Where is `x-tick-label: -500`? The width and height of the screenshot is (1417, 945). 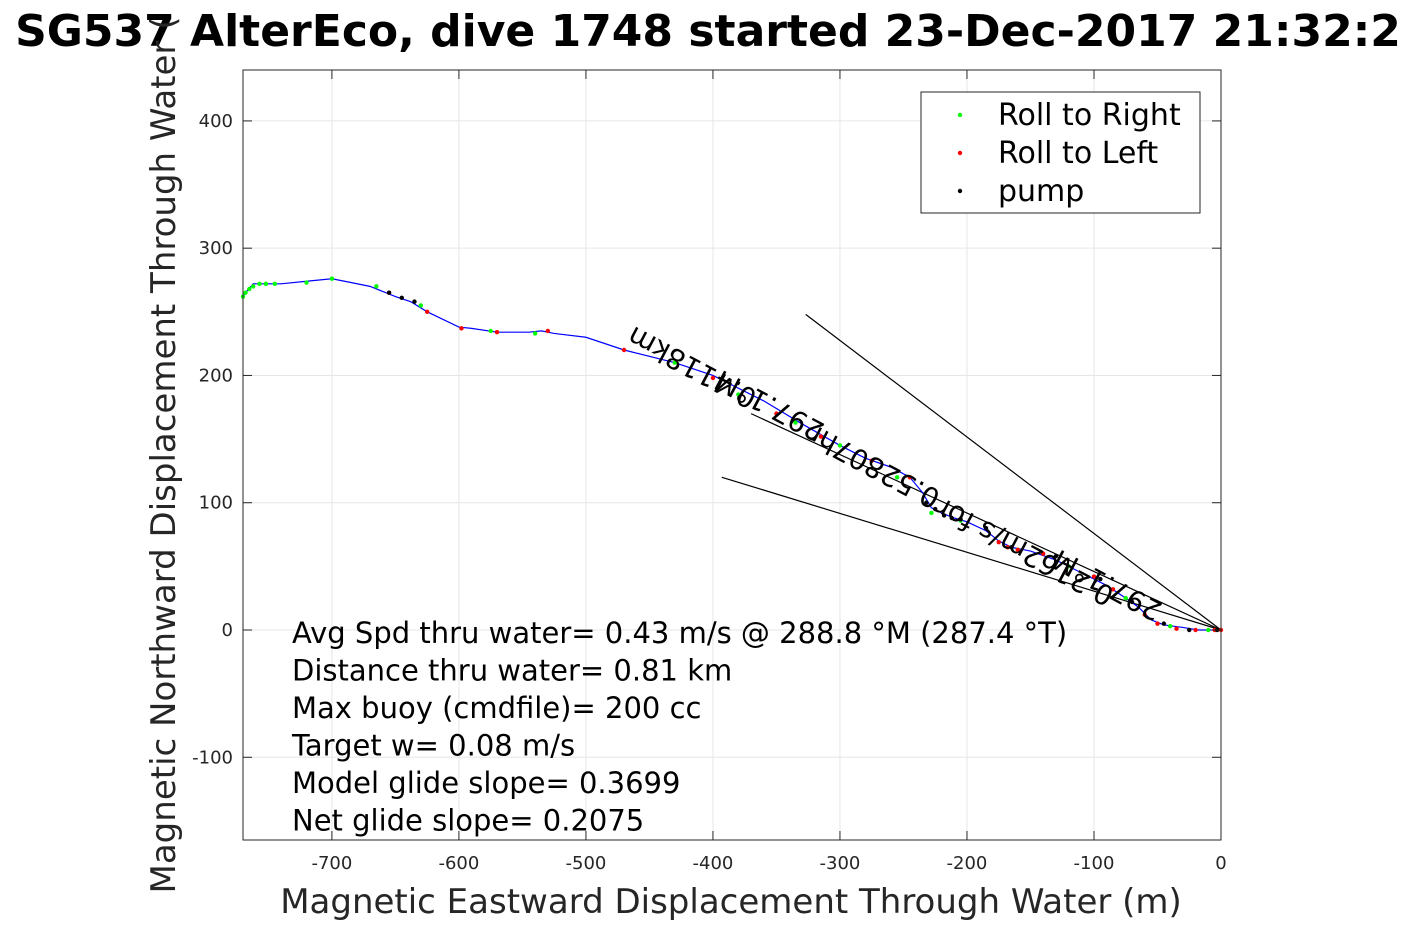
x-tick-label: -500 is located at coordinates (586, 863).